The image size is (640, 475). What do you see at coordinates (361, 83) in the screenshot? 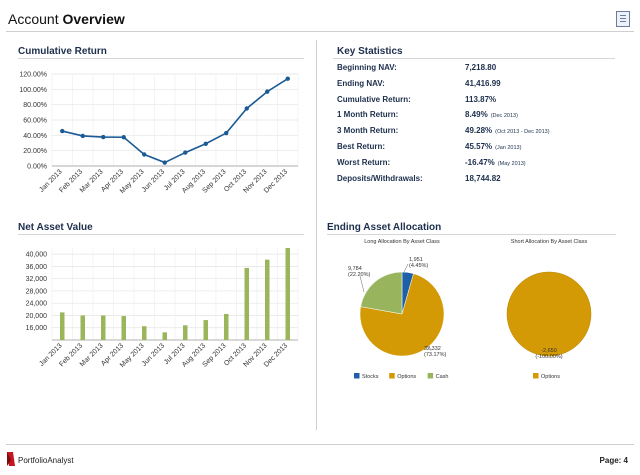
I see `stat-label: Ending NAV:` at bounding box center [361, 83].